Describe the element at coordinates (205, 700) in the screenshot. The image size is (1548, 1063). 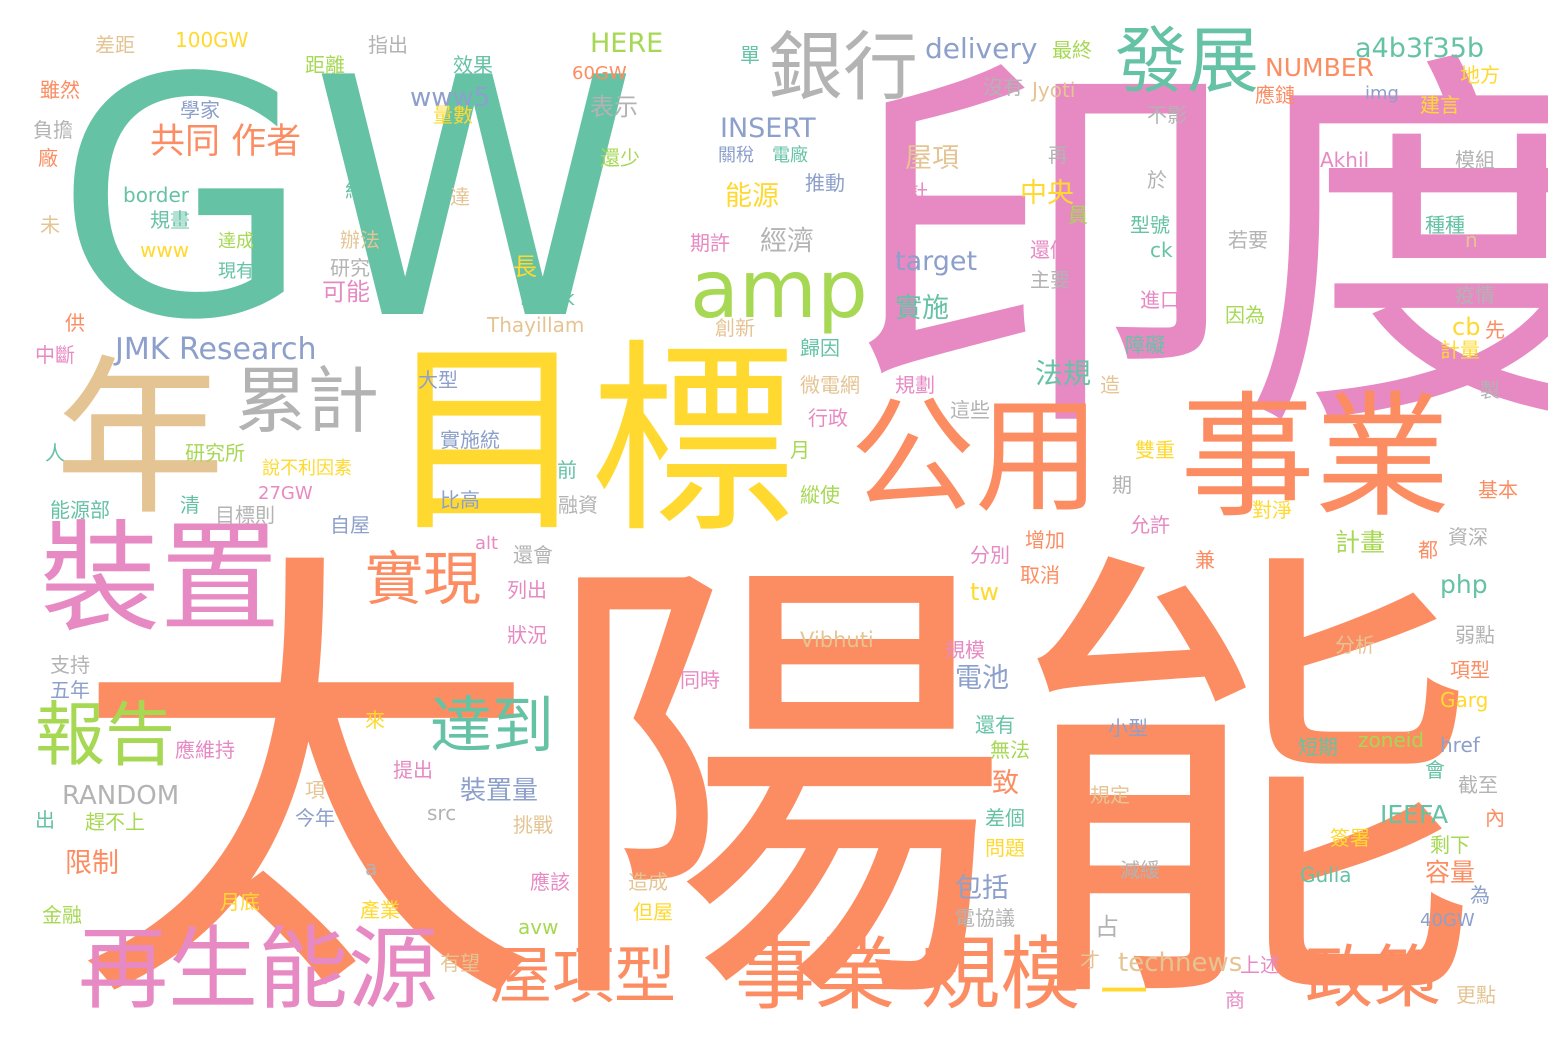
I see `word: 離` at that location.